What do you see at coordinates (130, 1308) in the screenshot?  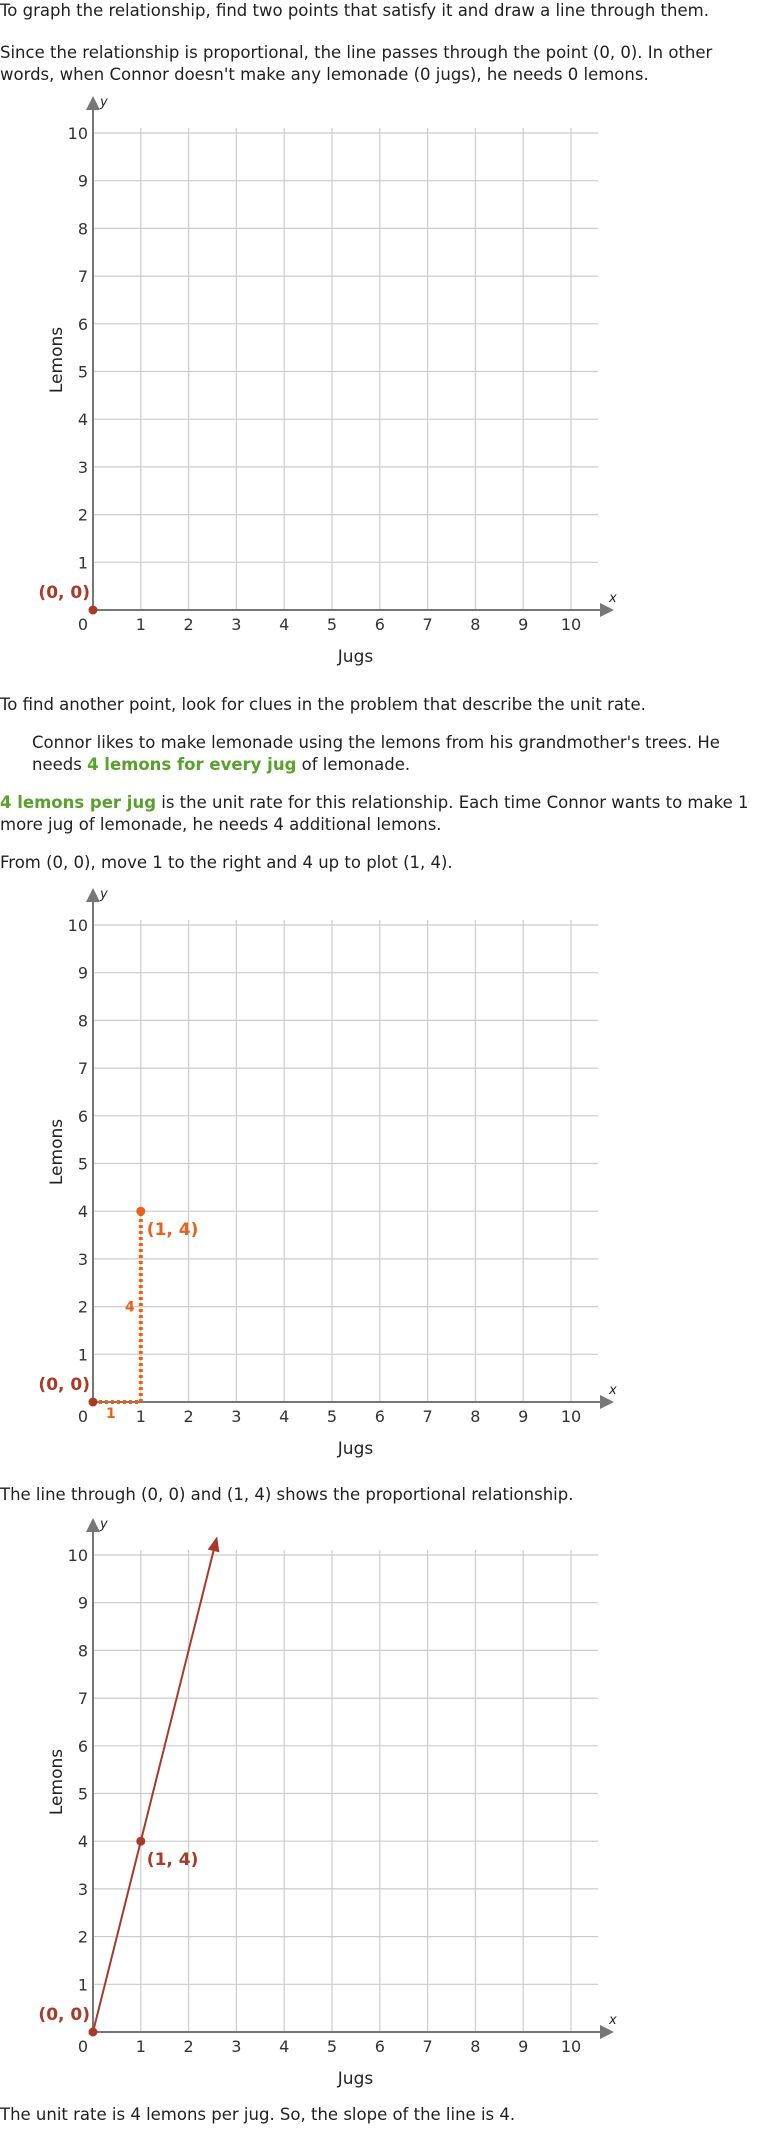 I see `rise-label: 4` at bounding box center [130, 1308].